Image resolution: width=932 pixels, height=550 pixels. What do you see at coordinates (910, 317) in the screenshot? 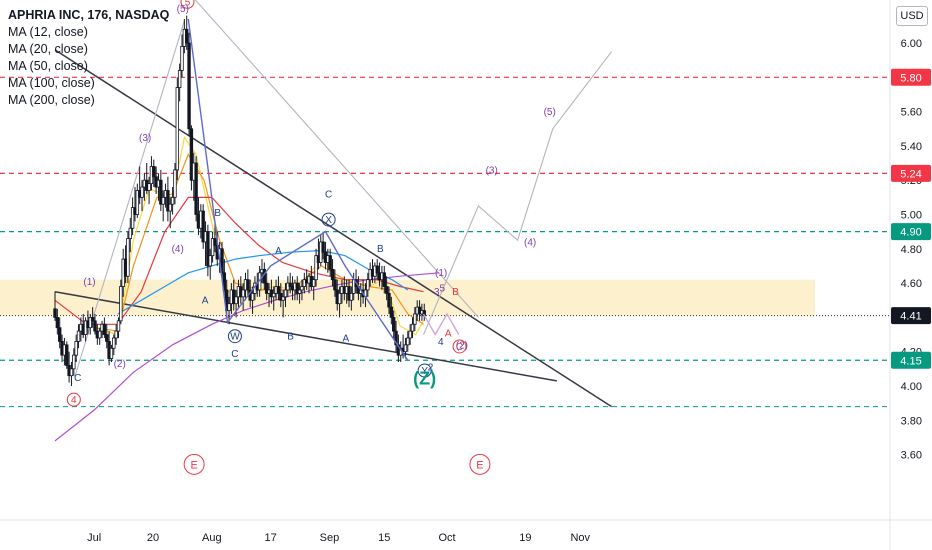
I see `price-level-badge-label: 4.41` at bounding box center [910, 317].